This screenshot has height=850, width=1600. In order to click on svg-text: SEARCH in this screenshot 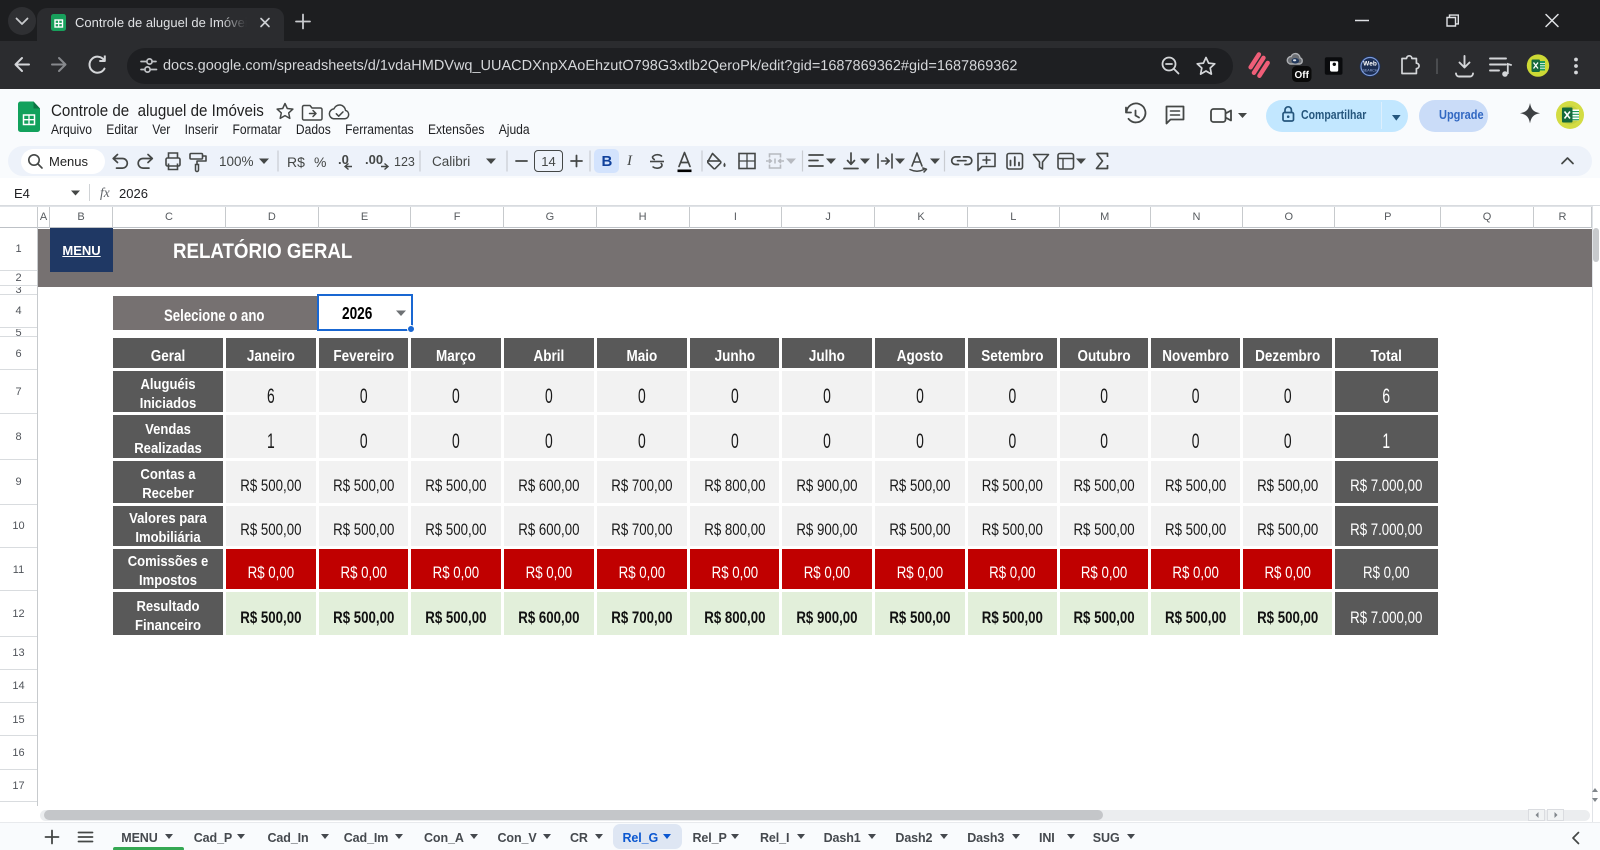, I will do `click(1370, 70)`.